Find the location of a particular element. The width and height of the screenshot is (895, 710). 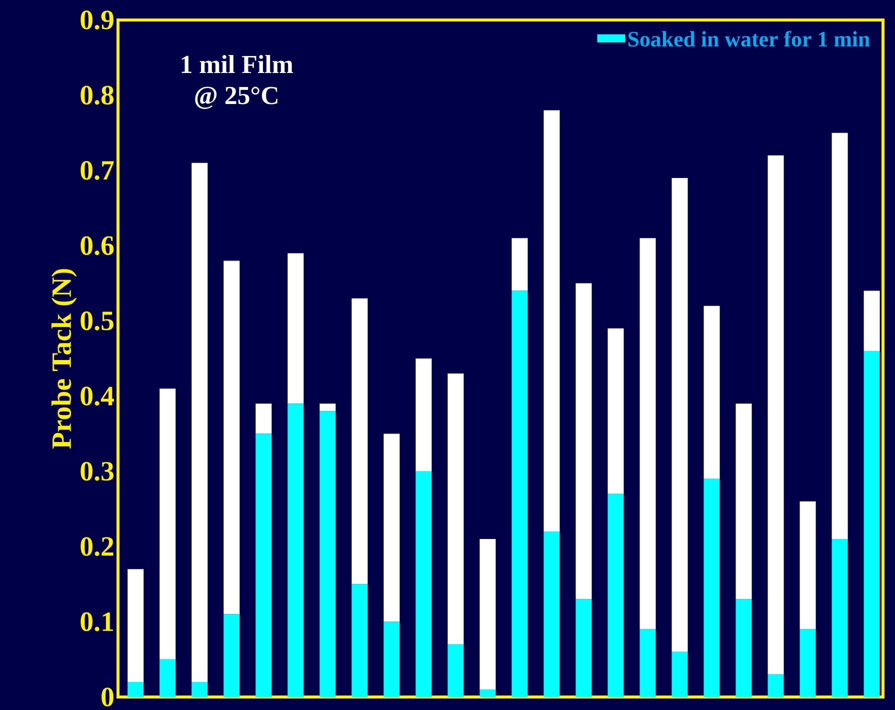

y-tick-label: 0.6 is located at coordinates (97, 246).